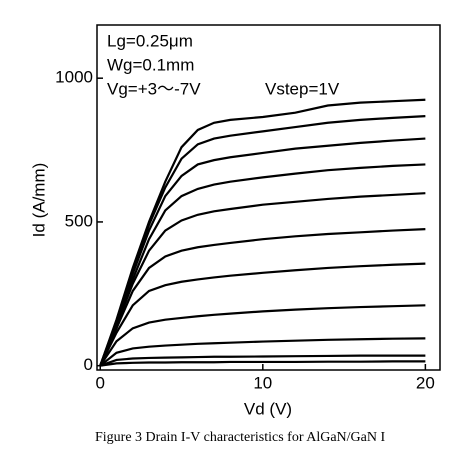  What do you see at coordinates (268, 408) in the screenshot?
I see `x-axis-label: Vd (V)` at bounding box center [268, 408].